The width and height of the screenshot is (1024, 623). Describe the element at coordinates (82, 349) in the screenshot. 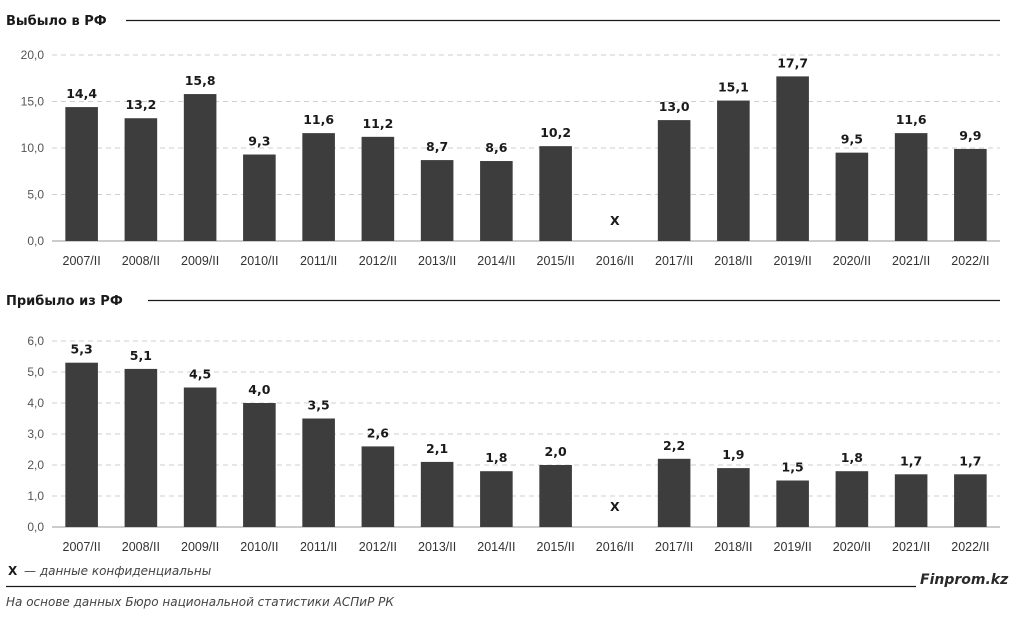

I see `data-label: 5,3` at that location.